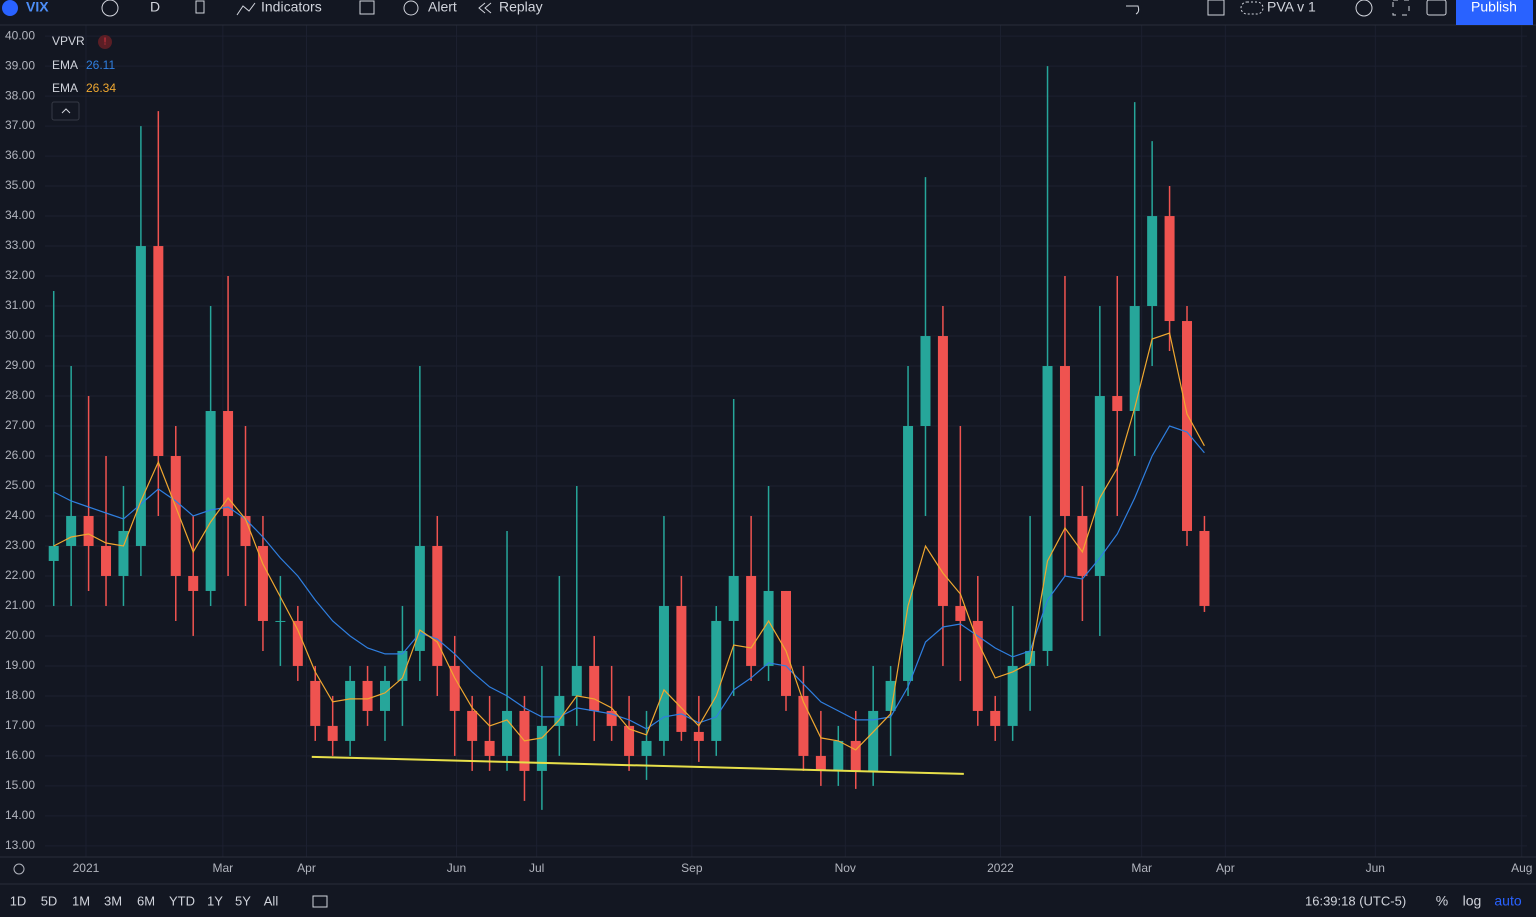 Image resolution: width=1536 pixels, height=917 pixels. Describe the element at coordinates (20, 185) in the screenshot. I see `y-tick-label: 35.00` at that location.